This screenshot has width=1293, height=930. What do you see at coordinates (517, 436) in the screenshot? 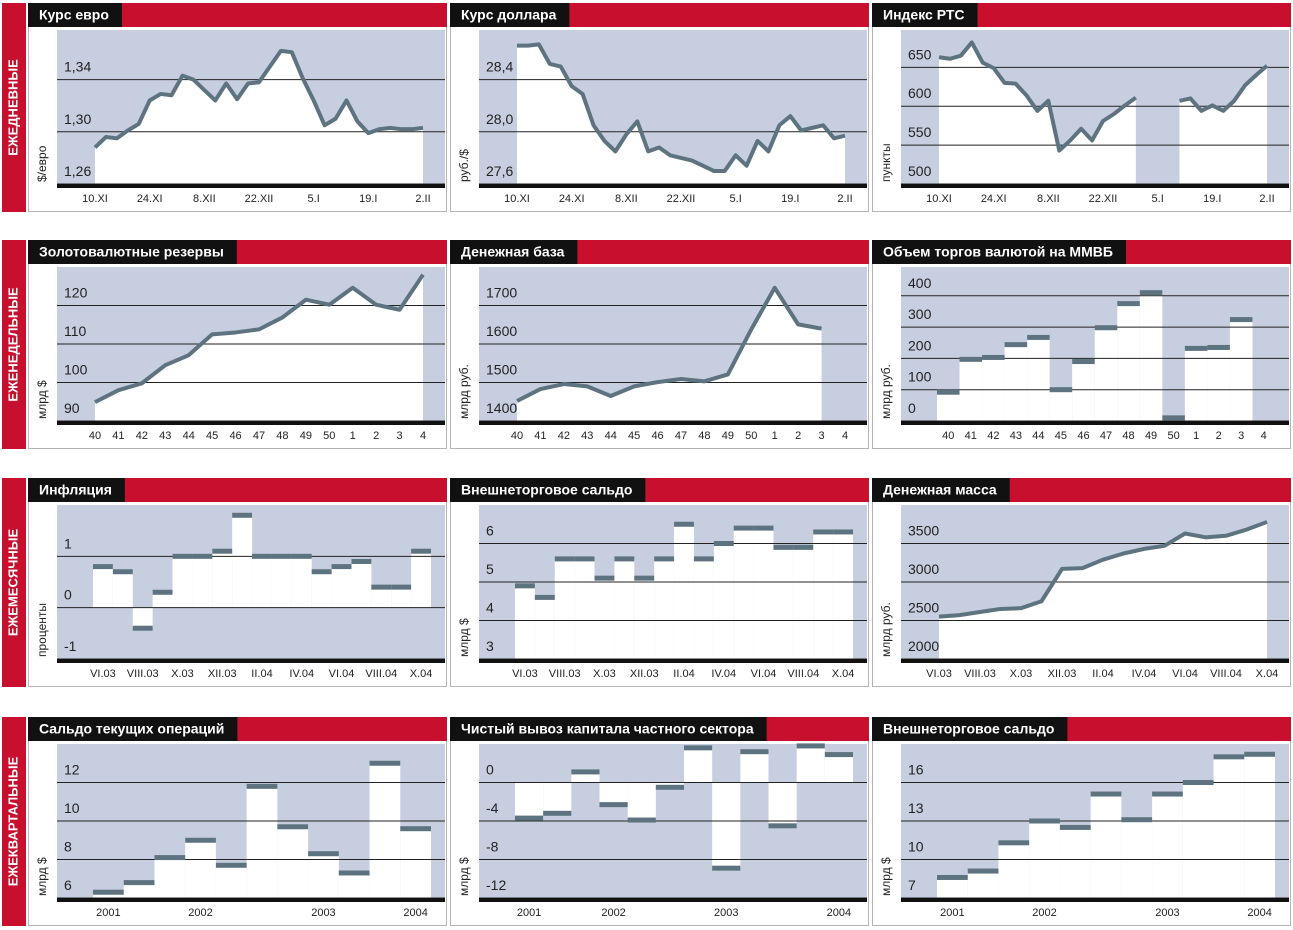
I see `x-tick-label: 40` at bounding box center [517, 436].